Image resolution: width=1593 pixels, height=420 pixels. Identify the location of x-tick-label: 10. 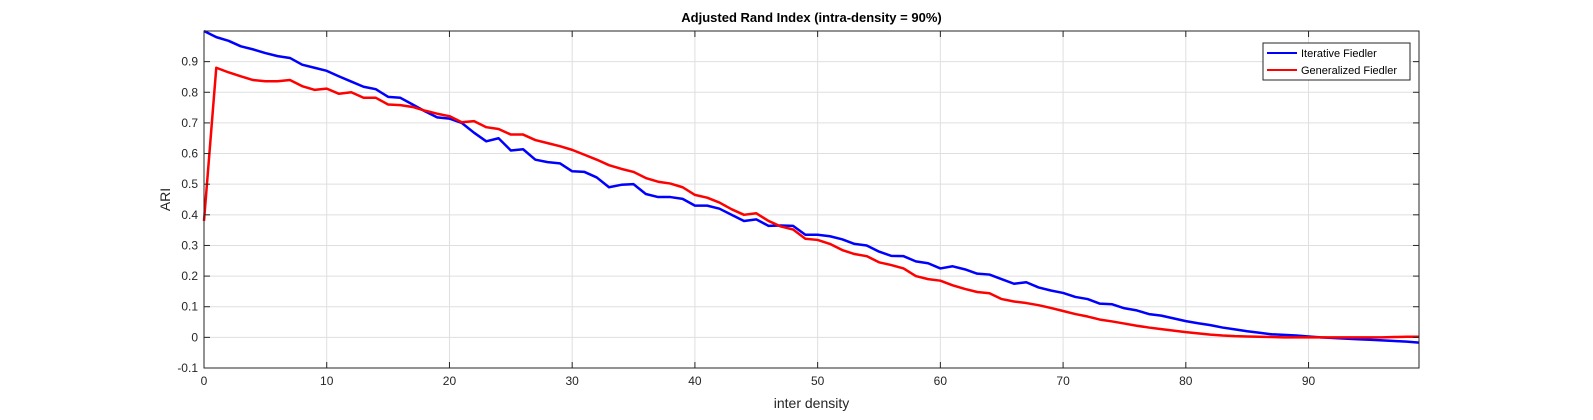
(327, 381).